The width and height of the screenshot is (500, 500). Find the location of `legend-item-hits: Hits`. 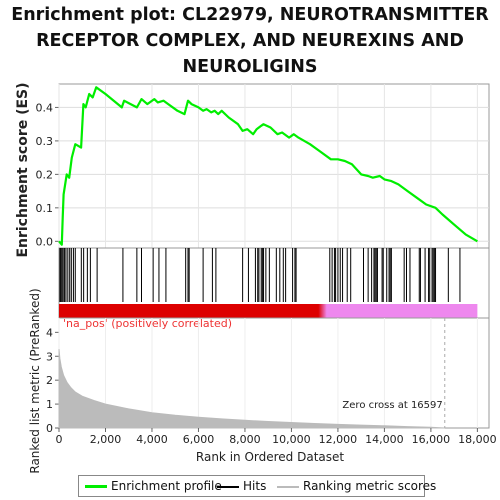

legend-item-hits: Hits is located at coordinates (241, 486).